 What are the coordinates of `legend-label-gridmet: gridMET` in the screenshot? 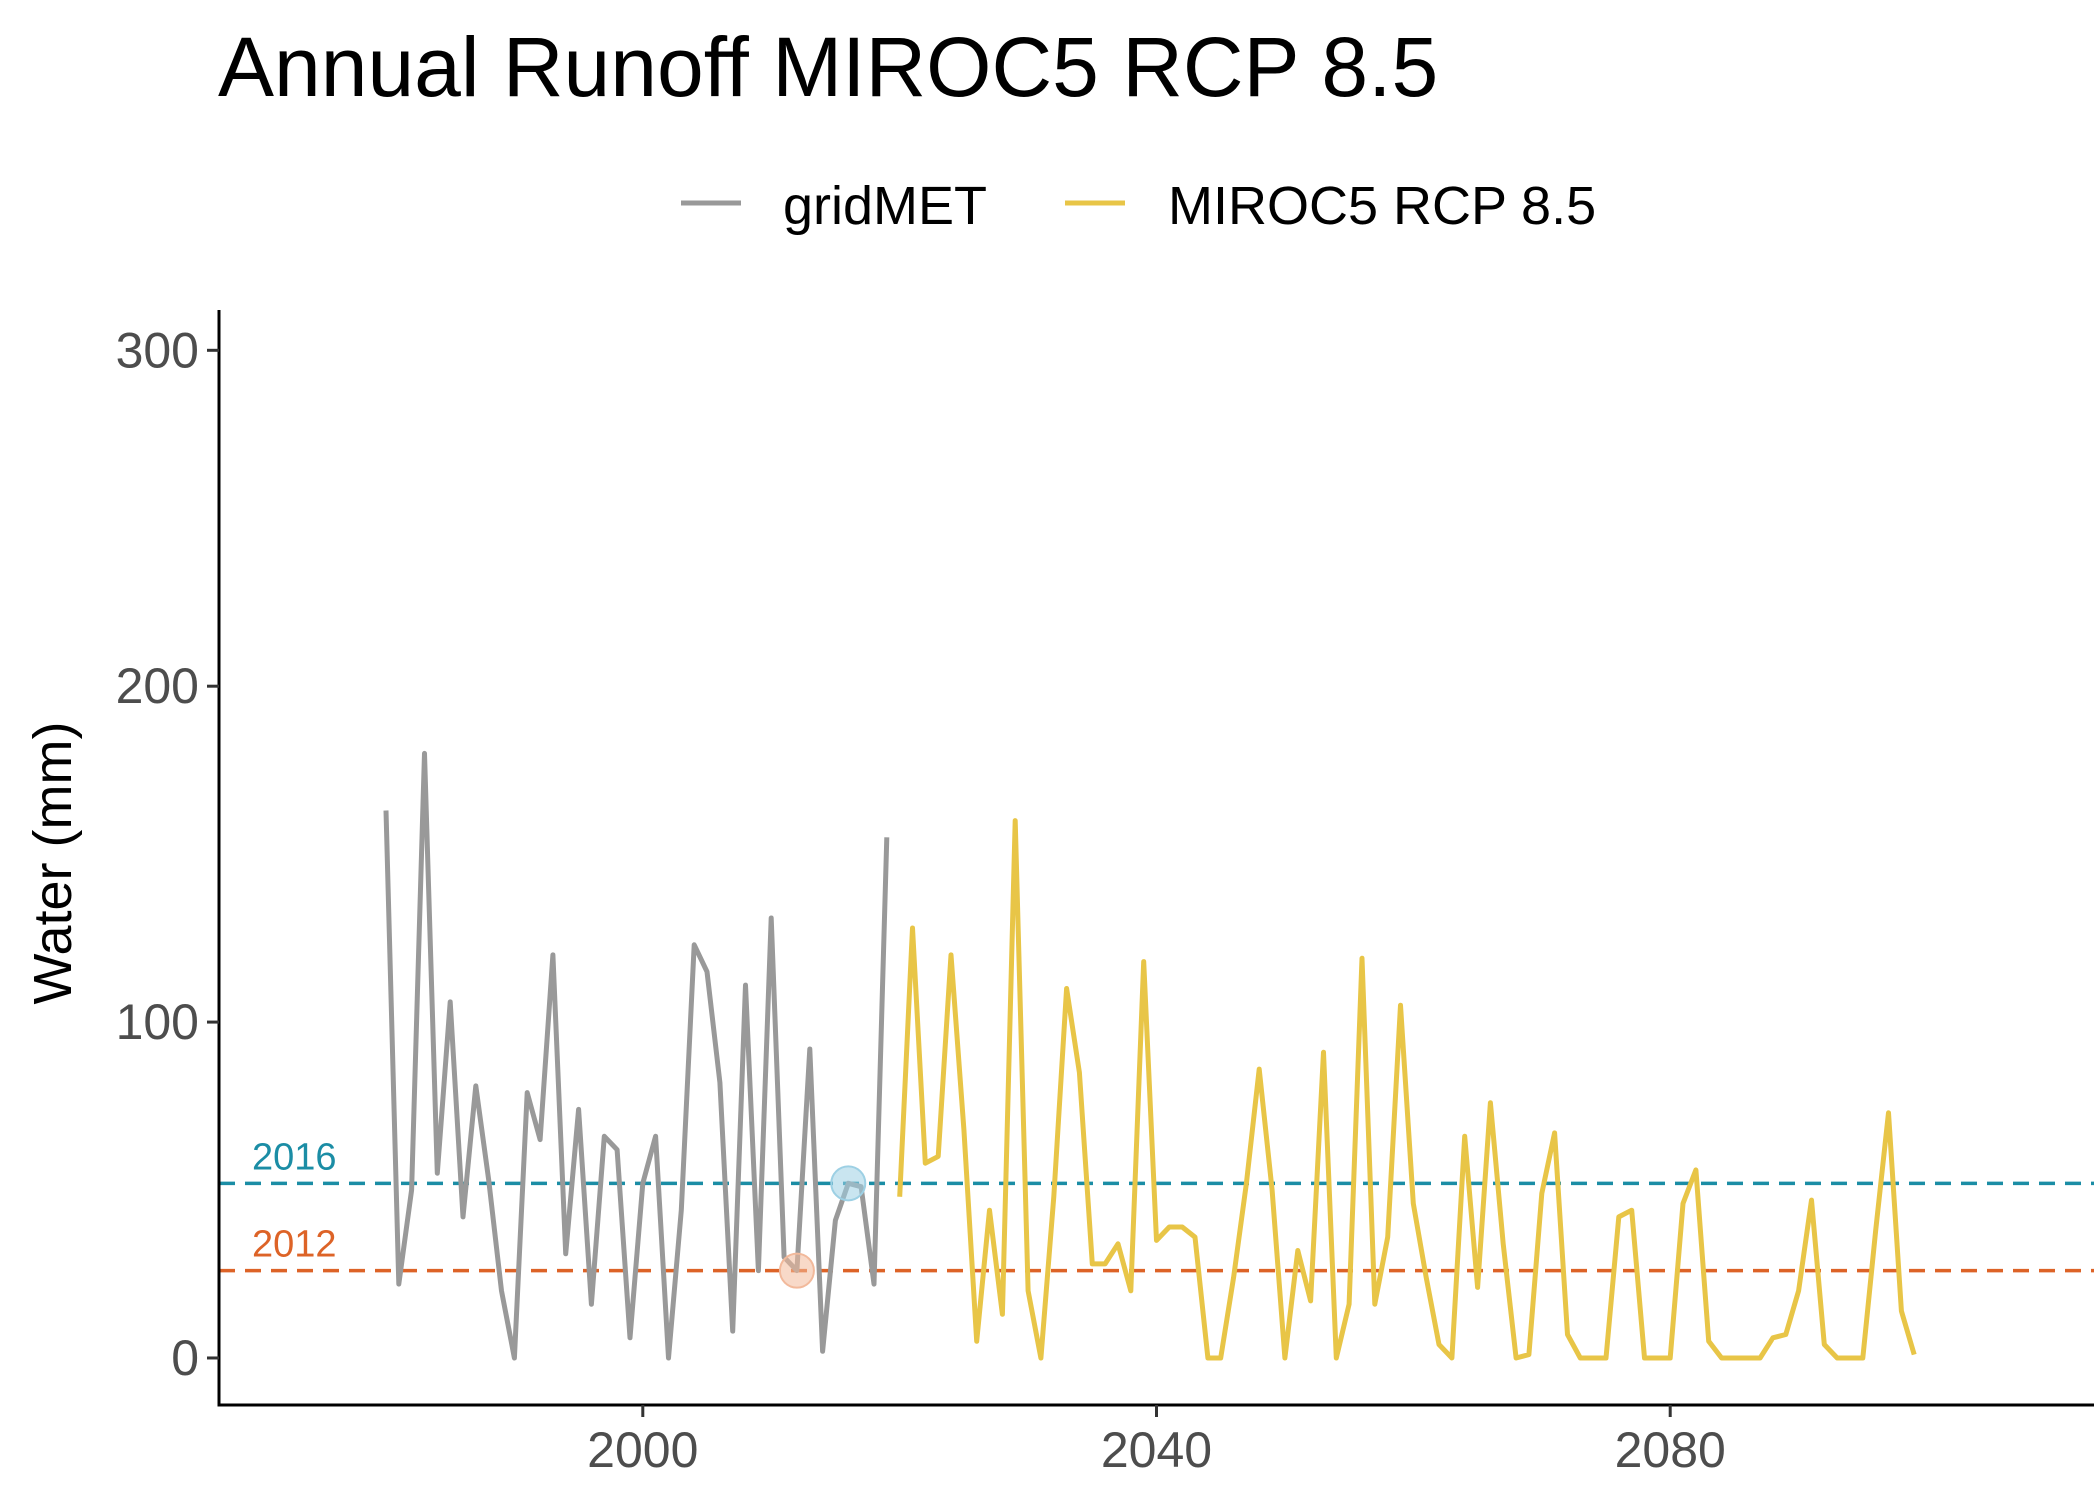 It's located at (885, 206).